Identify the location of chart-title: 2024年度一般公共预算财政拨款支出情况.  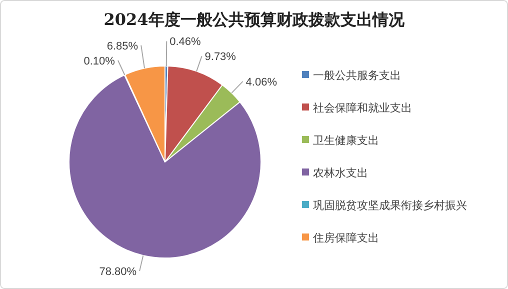
(255, 19).